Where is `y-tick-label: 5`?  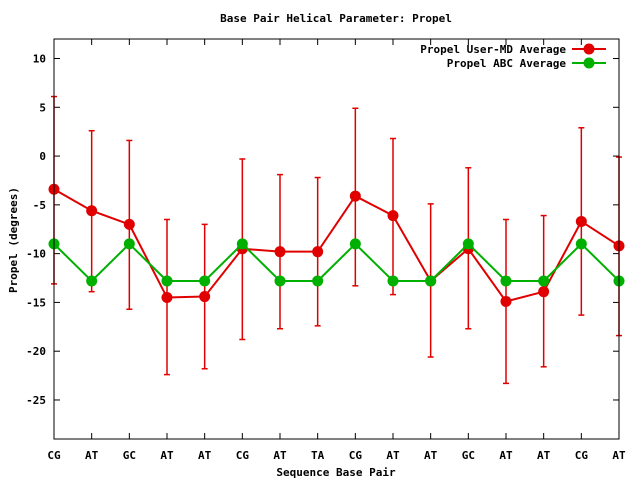 y-tick-label: 5 is located at coordinates (42, 107).